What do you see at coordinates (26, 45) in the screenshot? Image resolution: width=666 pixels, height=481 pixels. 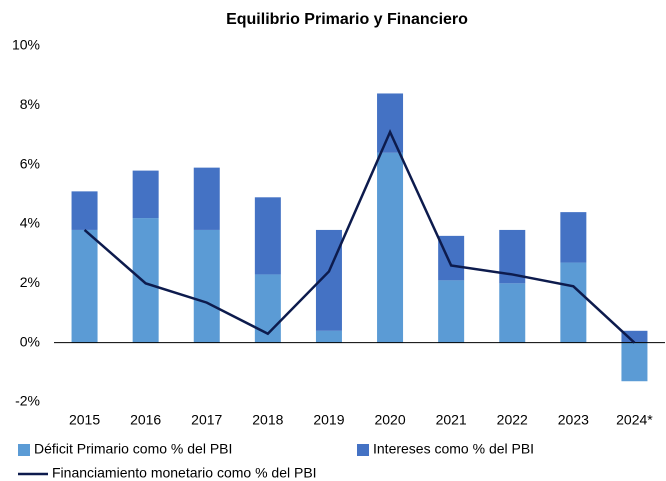 I see `y-tick-label: 10%` at bounding box center [26, 45].